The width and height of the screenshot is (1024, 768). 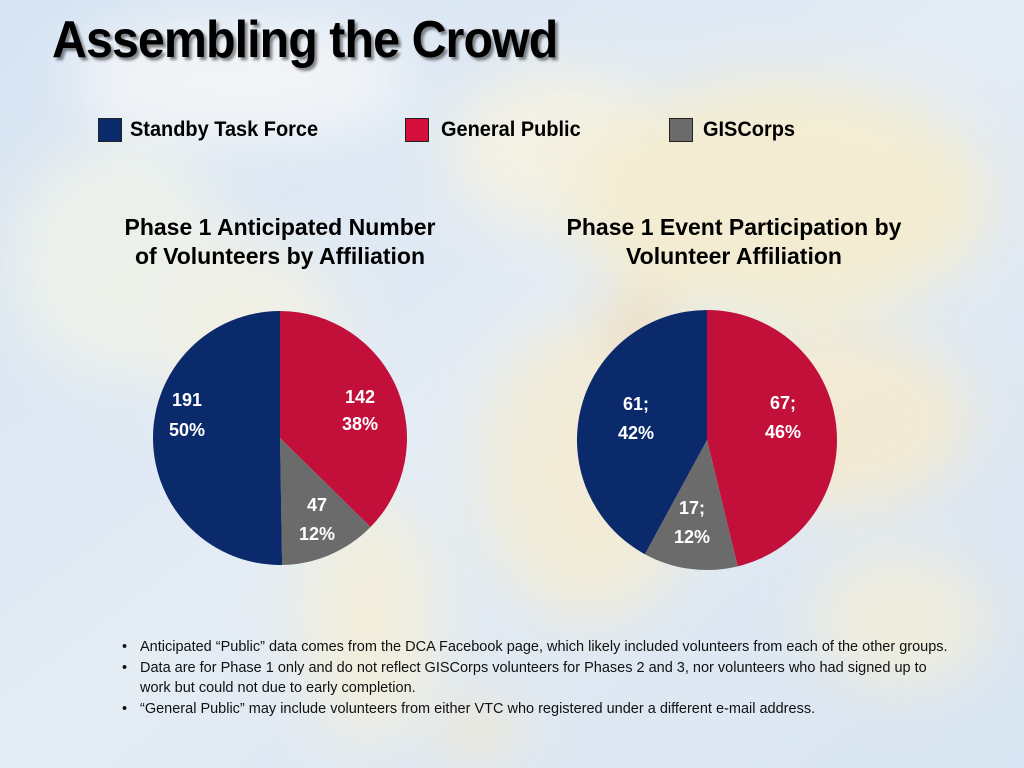 What do you see at coordinates (187, 430) in the screenshot?
I see `slice-percent-label-standby-task-force: 50%` at bounding box center [187, 430].